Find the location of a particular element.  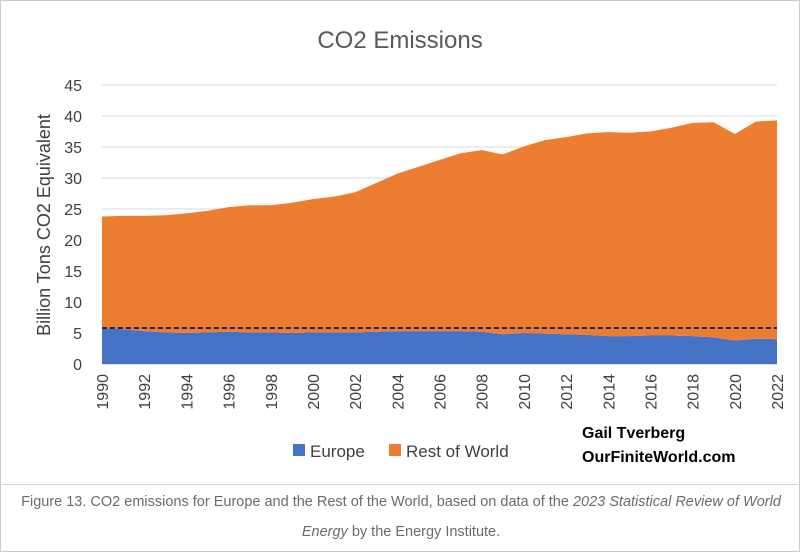

legend: Europe Rest of World is located at coordinates (401, 451).